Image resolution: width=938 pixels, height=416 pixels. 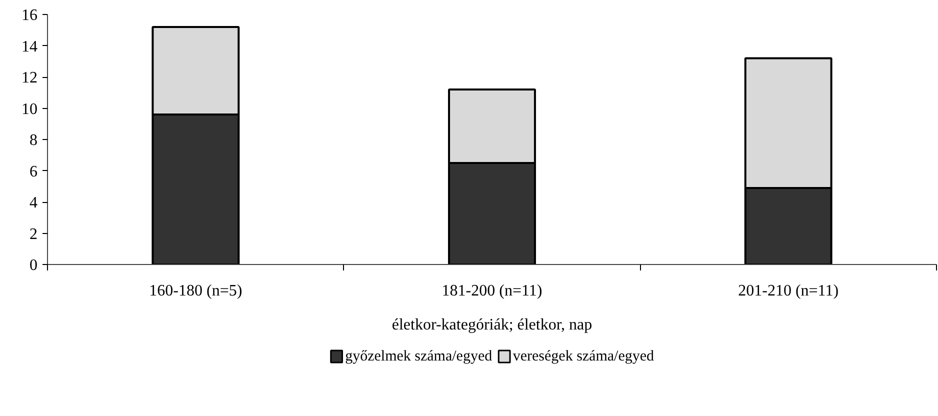 What do you see at coordinates (492, 325) in the screenshot?
I see `x-axis-title: életkor-kategóriák; életkor, nap` at bounding box center [492, 325].